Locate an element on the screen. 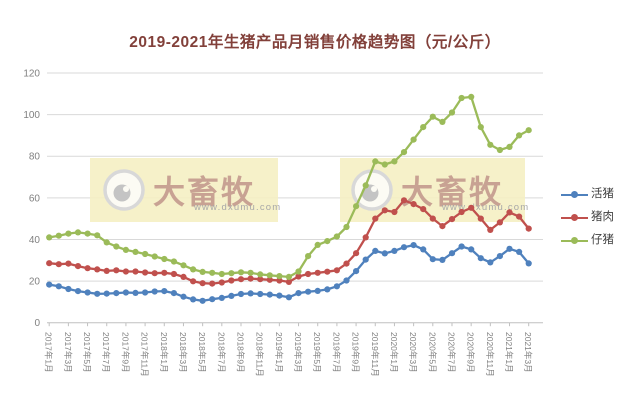 This screenshot has width=630, height=405. chart-title: 2019-2021年生猪产品月销售价格趋势图（元/公斤） is located at coordinates (315, 42).